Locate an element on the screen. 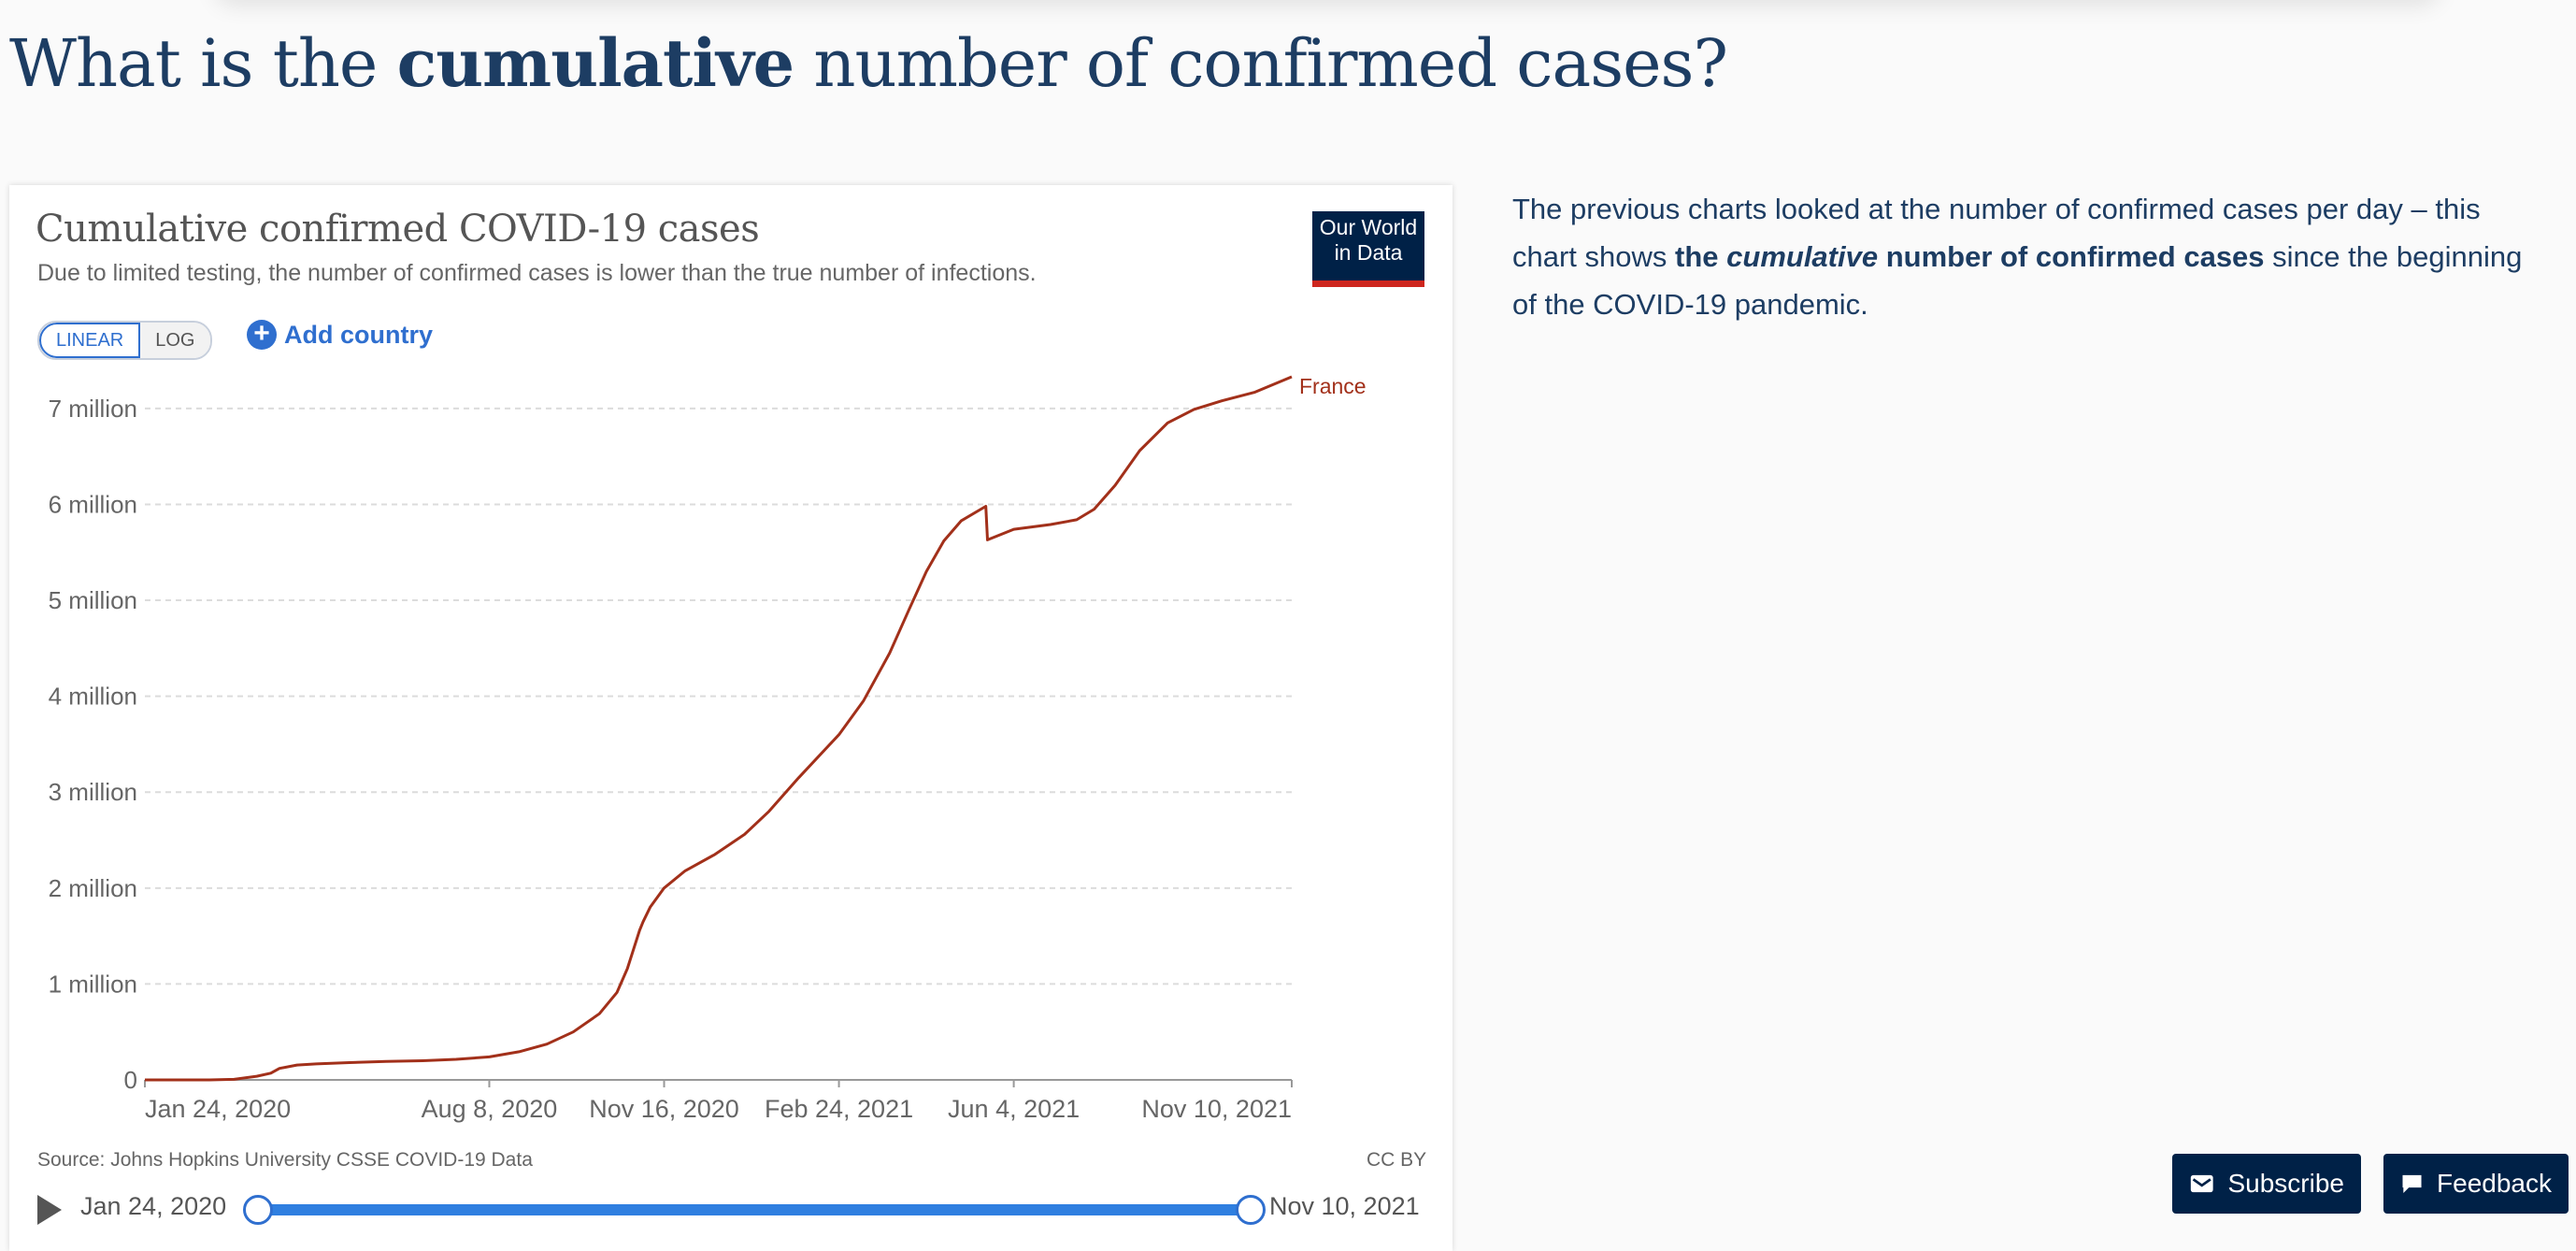  scale-toggle: LINEAR LOG is located at coordinates (124, 340).